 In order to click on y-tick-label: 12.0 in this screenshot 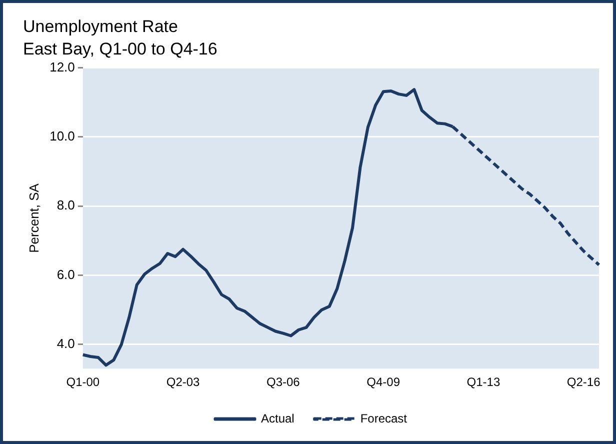, I will do `click(62, 66)`.